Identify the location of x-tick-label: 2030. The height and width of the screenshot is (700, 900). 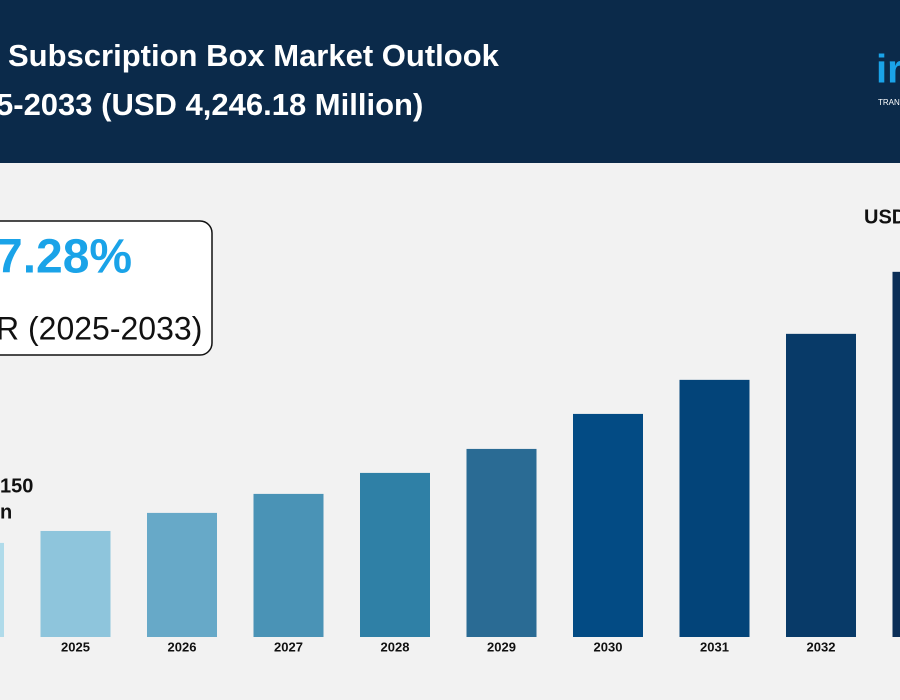
(608, 646).